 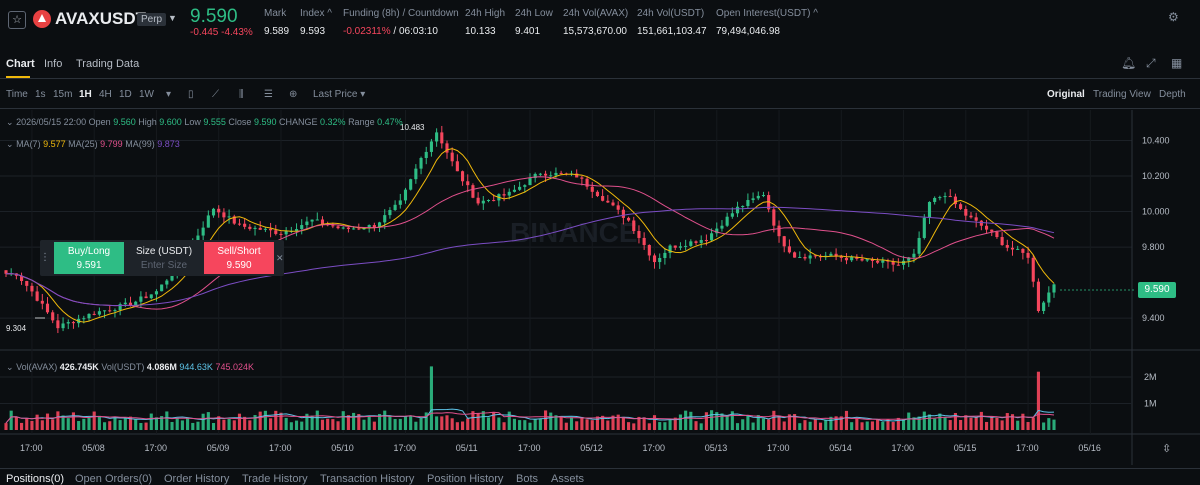 What do you see at coordinates (903, 448) in the screenshot?
I see `time-tick: 17:00` at bounding box center [903, 448].